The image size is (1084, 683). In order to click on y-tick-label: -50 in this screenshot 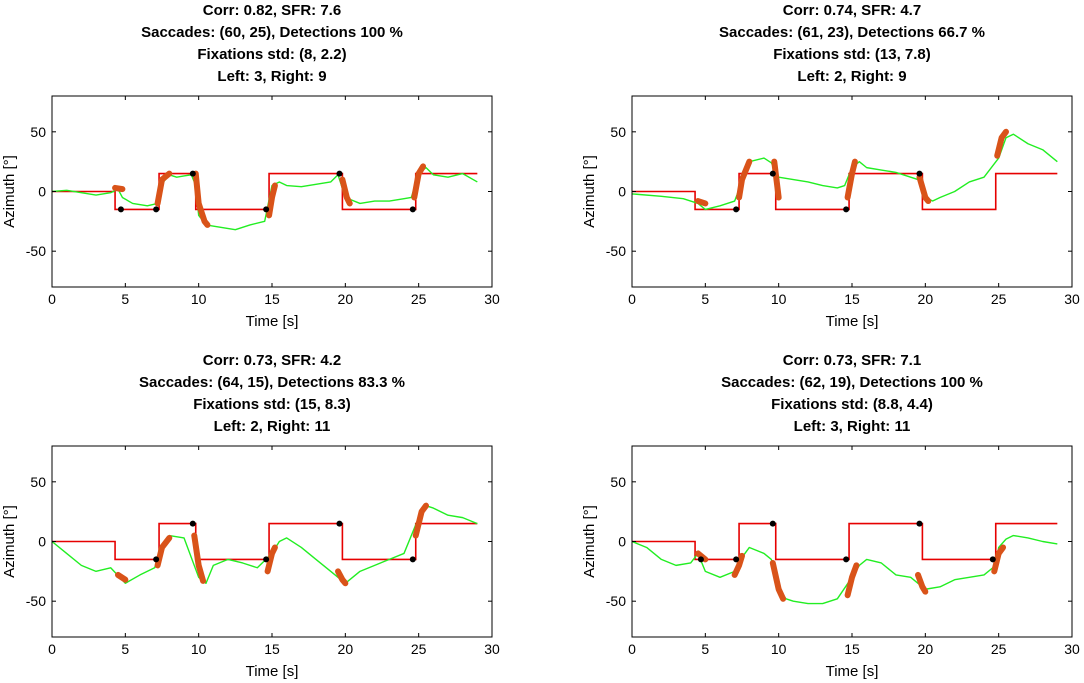, I will do `click(36, 251)`.